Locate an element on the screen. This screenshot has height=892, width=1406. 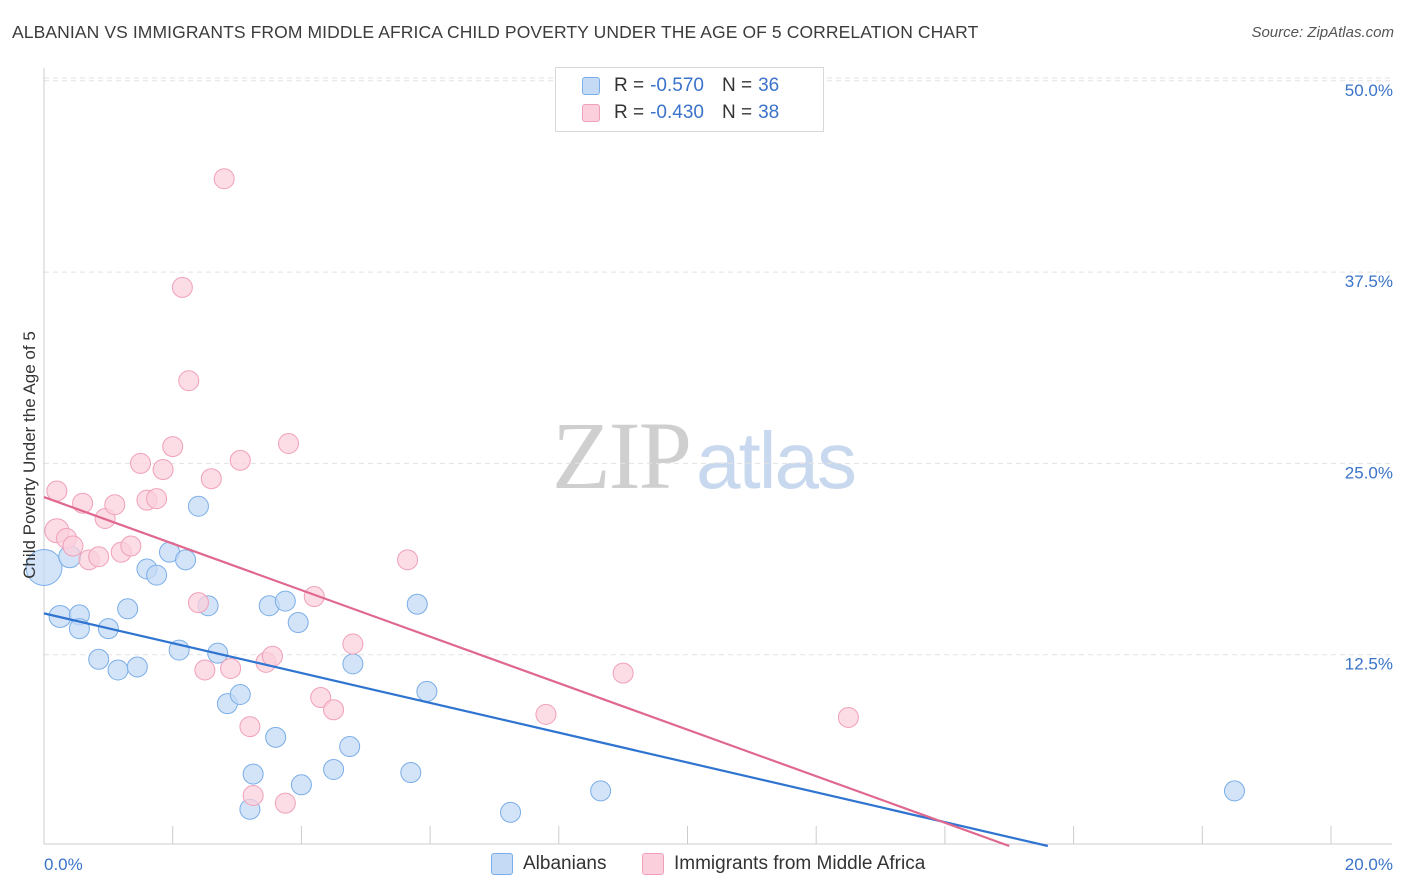
bottom-legend-albanians: Albanians is located at coordinates (548, 864).